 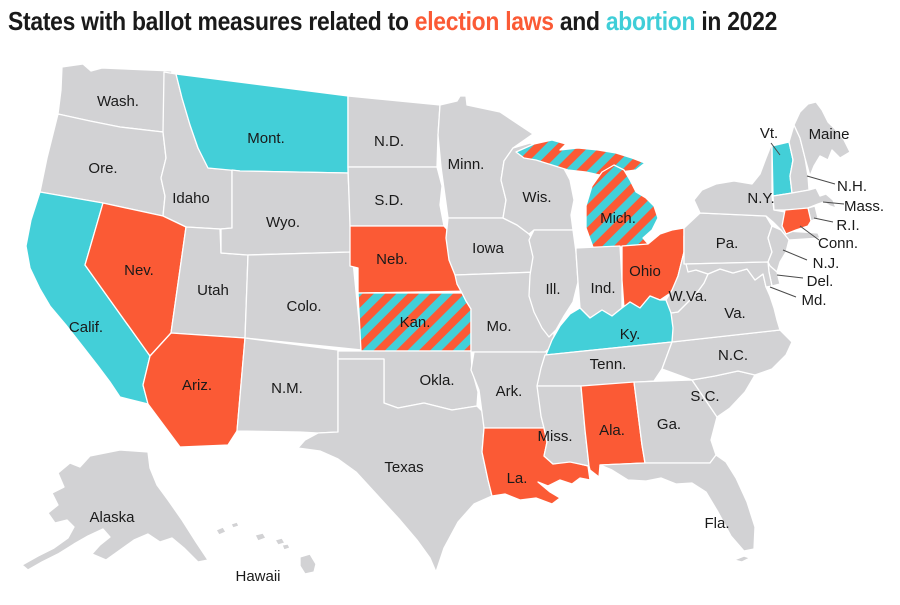 What do you see at coordinates (612, 430) in the screenshot?
I see `label-alabama: Ala.` at bounding box center [612, 430].